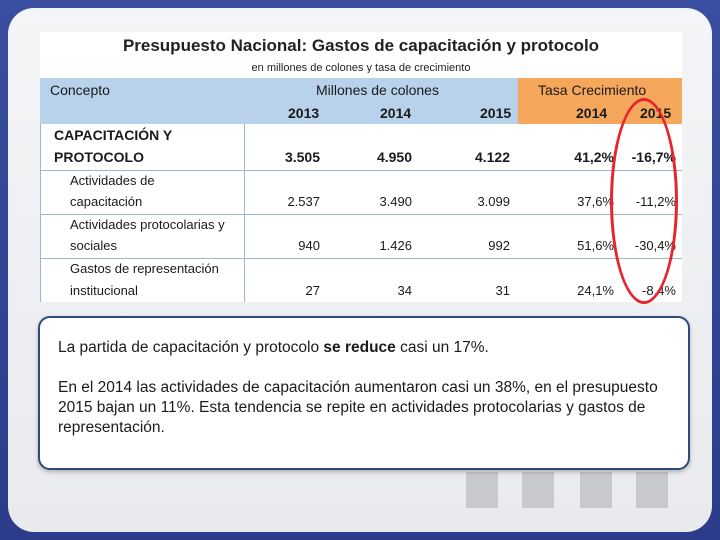 This screenshot has width=720, height=540. I want to click on row-0-value-2014: 4.950, so click(394, 157).